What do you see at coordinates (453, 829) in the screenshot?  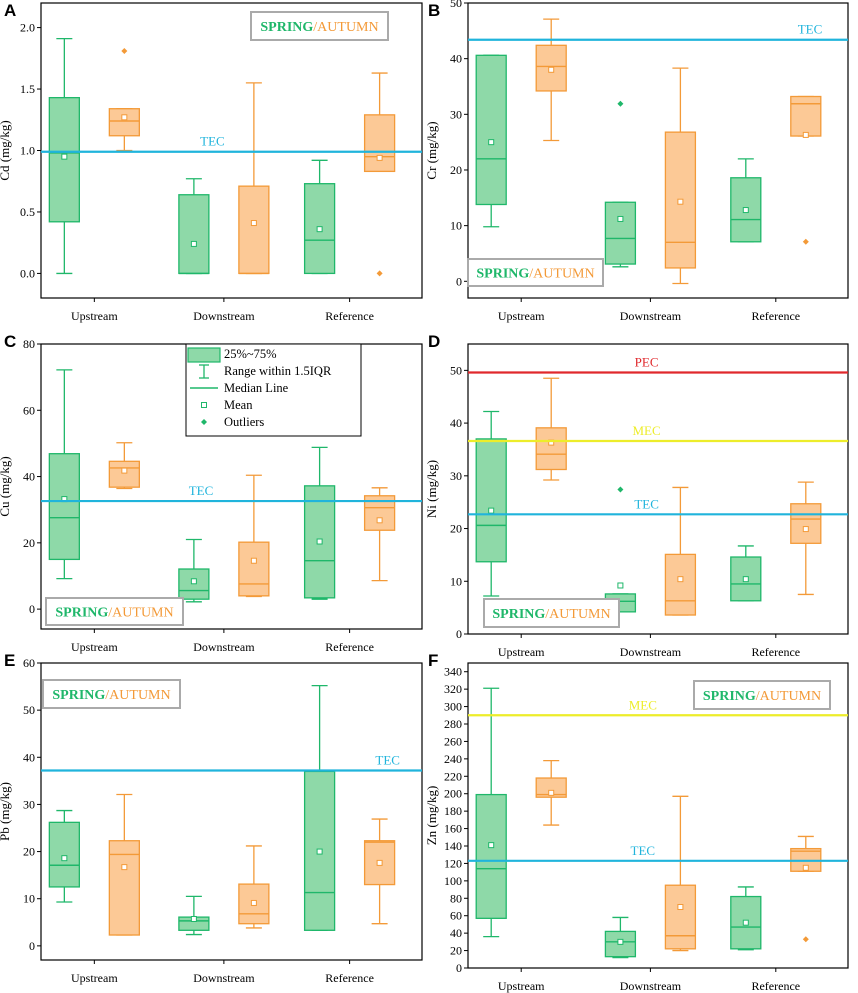 I see `y-tick-label: 160` at bounding box center [453, 829].